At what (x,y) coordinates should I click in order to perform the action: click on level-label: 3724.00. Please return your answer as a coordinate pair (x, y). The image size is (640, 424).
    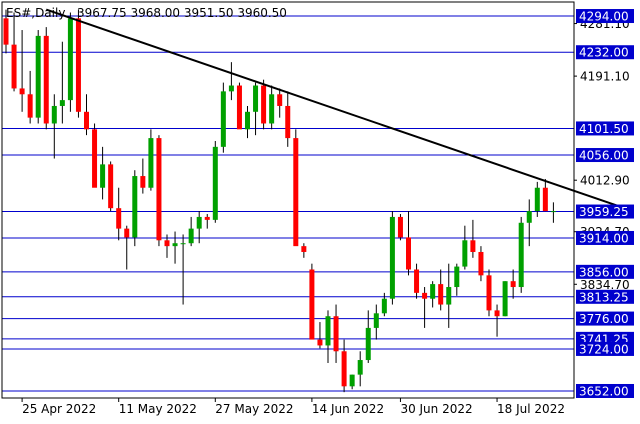
    Looking at the image, I should click on (604, 349).